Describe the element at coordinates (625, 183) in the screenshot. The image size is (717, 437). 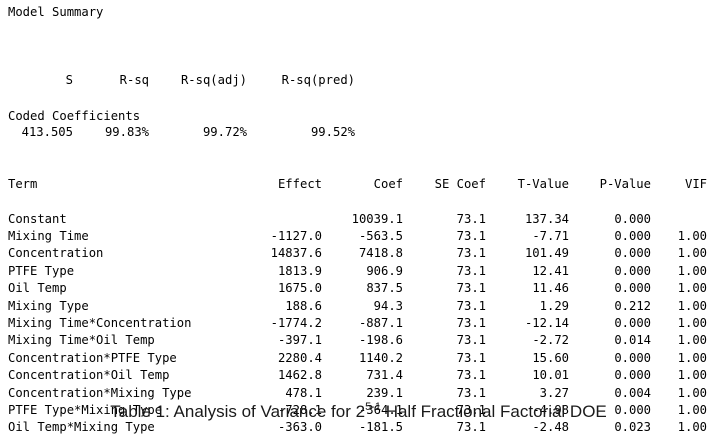
I see `coef-header-p-value: P-Value` at that location.